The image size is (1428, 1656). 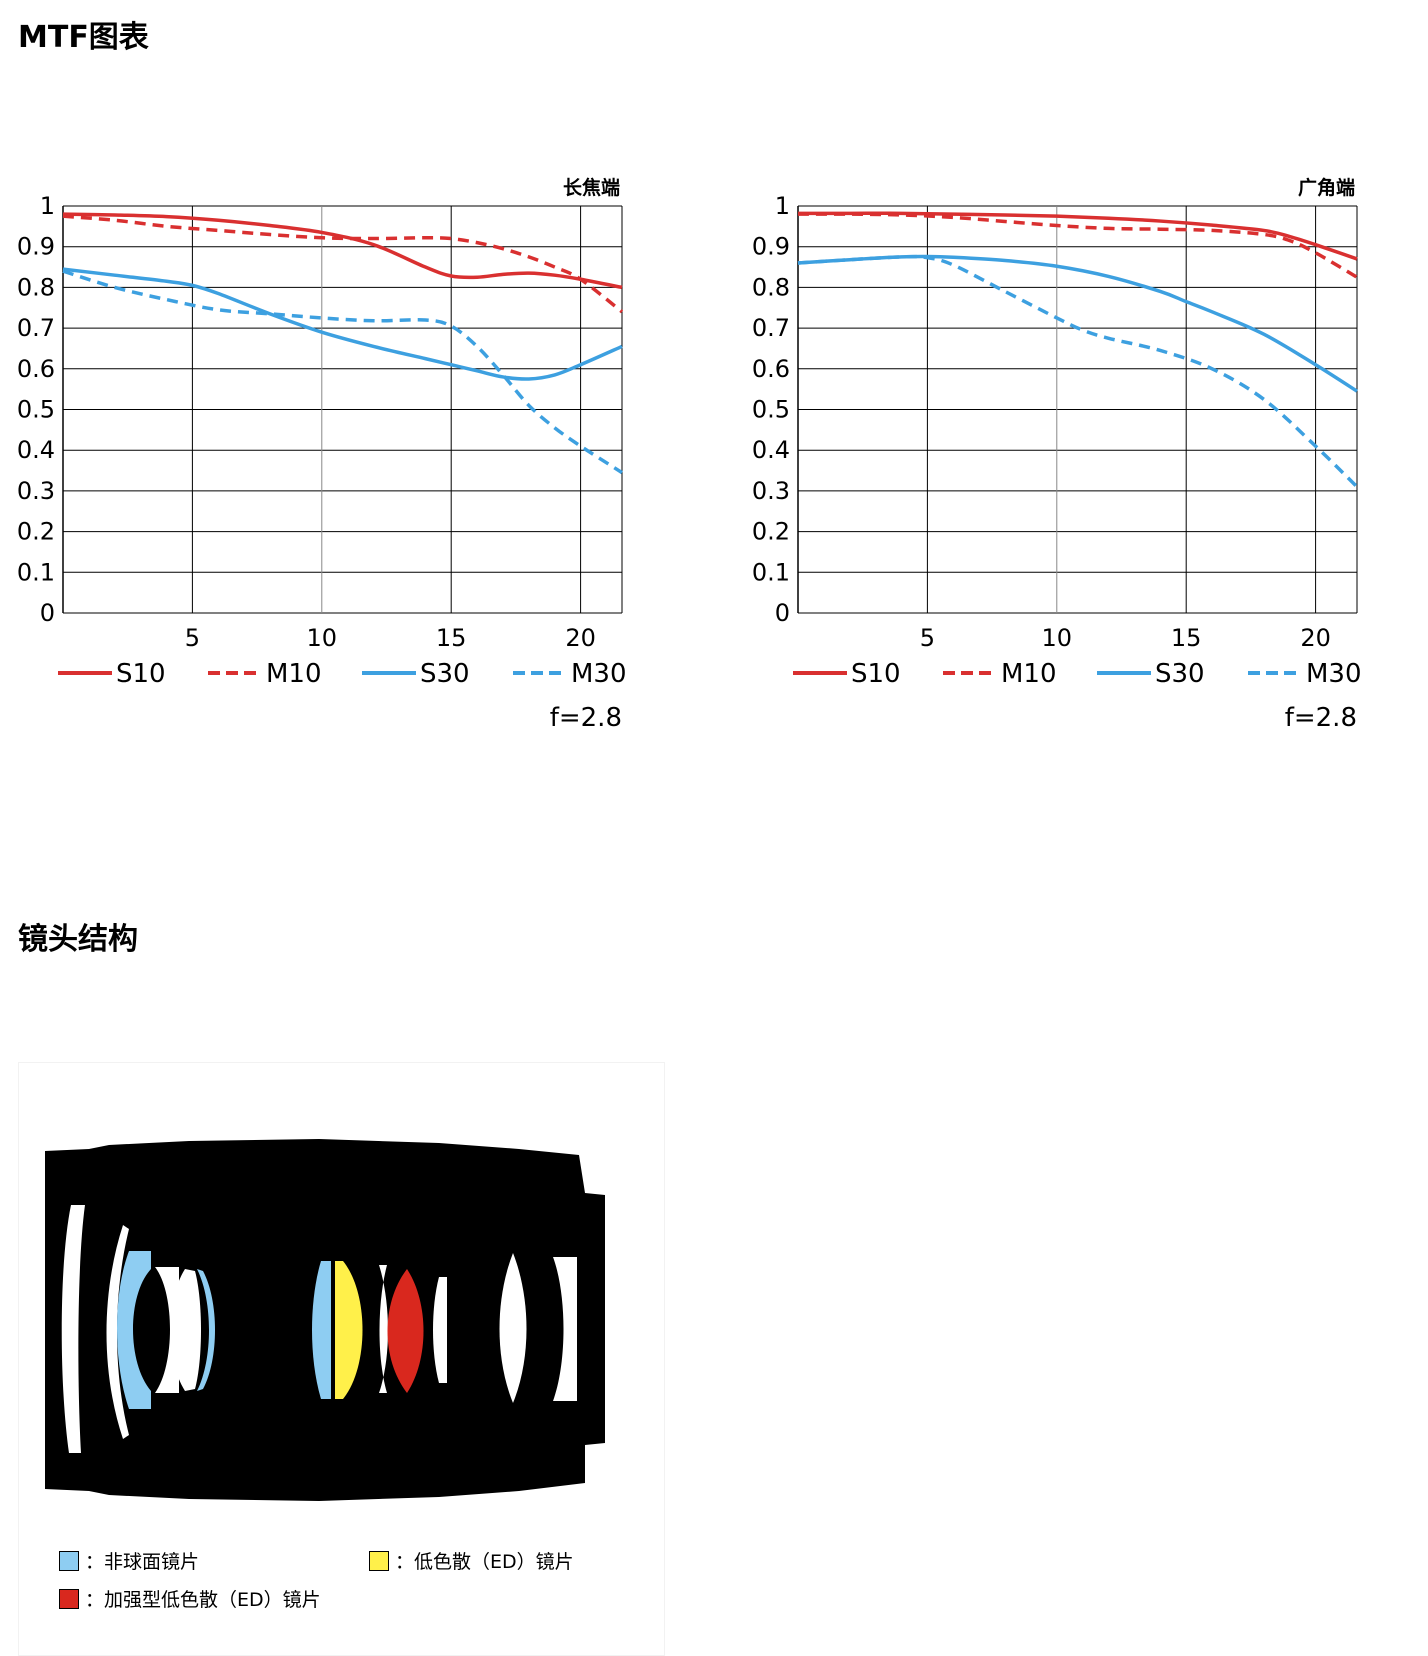 I want to click on lens-diagram, so click(x=325, y=1320).